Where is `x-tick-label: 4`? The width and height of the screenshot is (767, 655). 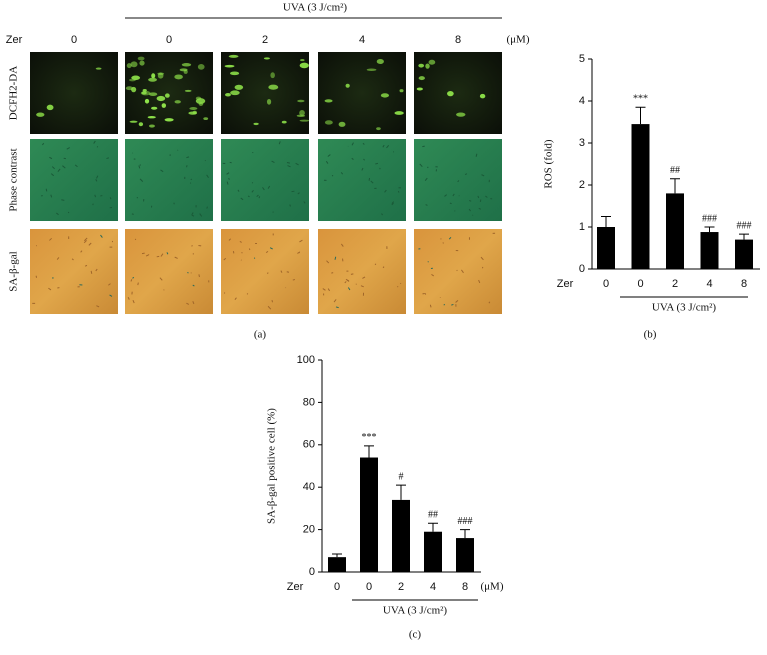 x-tick-label: 4 is located at coordinates (433, 587).